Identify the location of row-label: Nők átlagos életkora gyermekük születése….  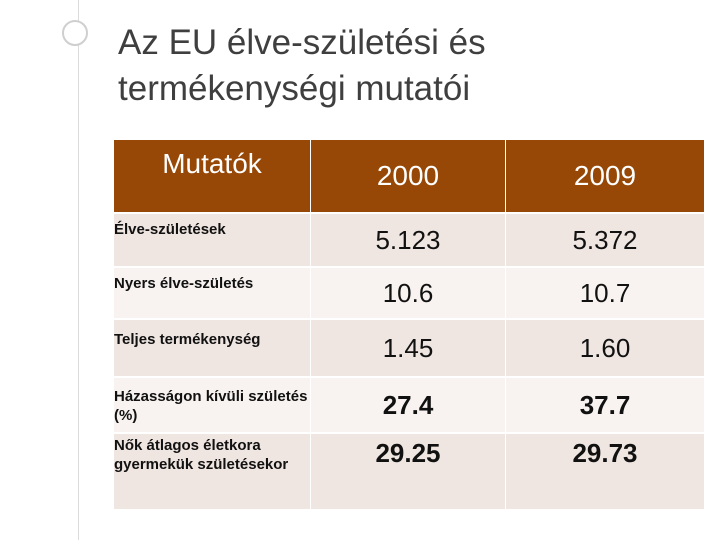
(212, 470).